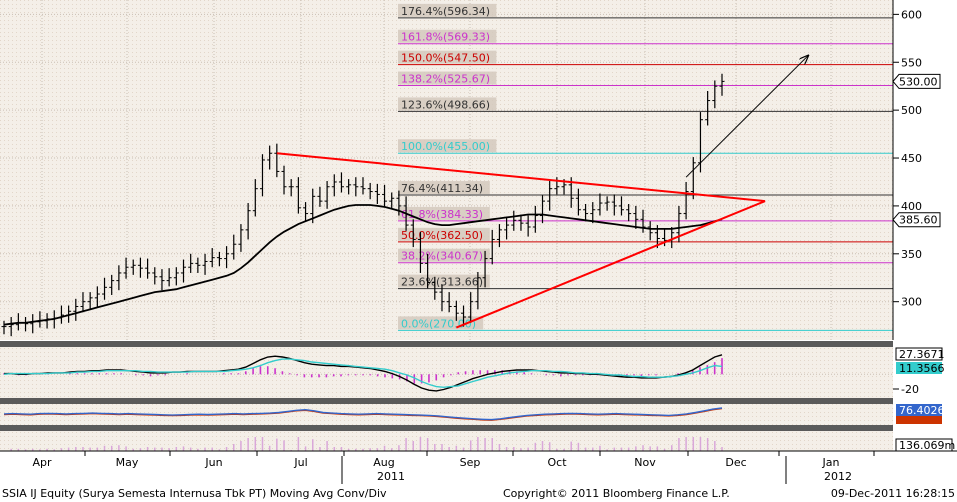  I want to click on month-label: Jun, so click(213, 462).